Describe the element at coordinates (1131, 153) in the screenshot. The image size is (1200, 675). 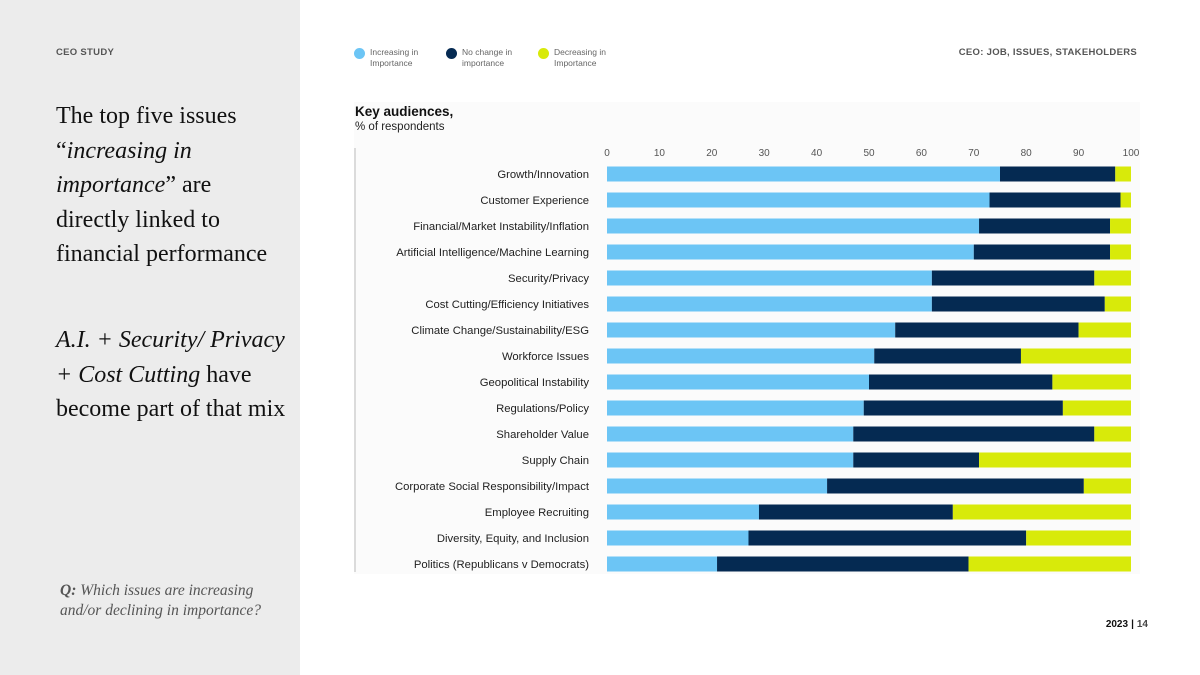
I see `x-tick-label: 100` at that location.